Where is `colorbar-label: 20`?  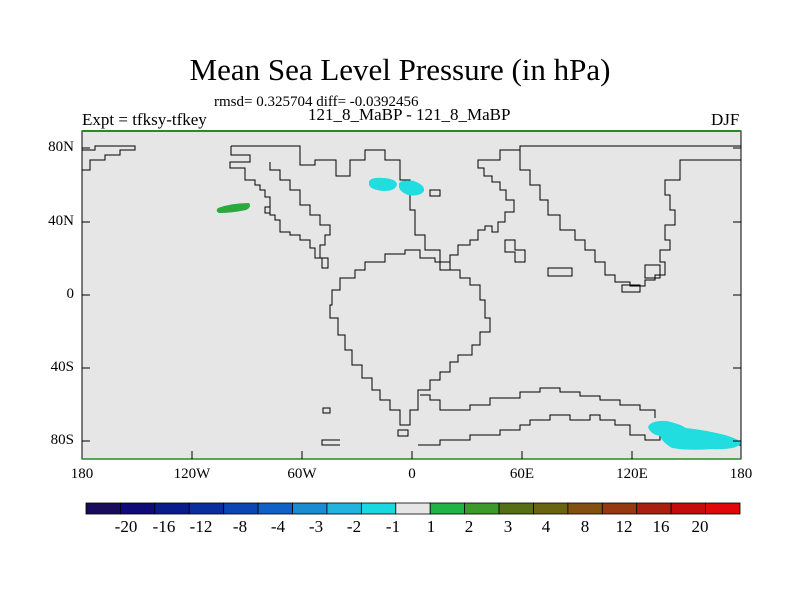 colorbar-label: 20 is located at coordinates (700, 526).